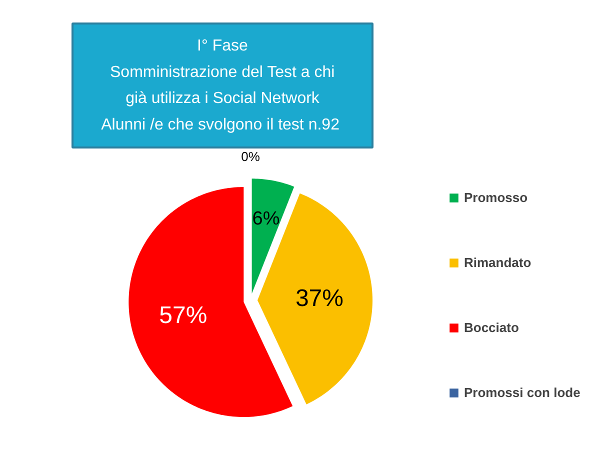 The width and height of the screenshot is (600, 452). I want to click on data-label: 6%, so click(266, 219).